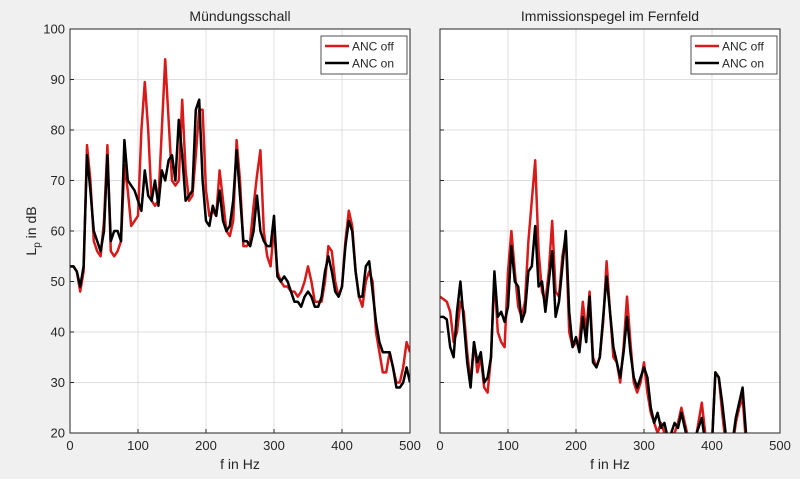 This screenshot has width=800, height=479. What do you see at coordinates (58, 79) in the screenshot?
I see `y-tick-label: 90` at bounding box center [58, 79].